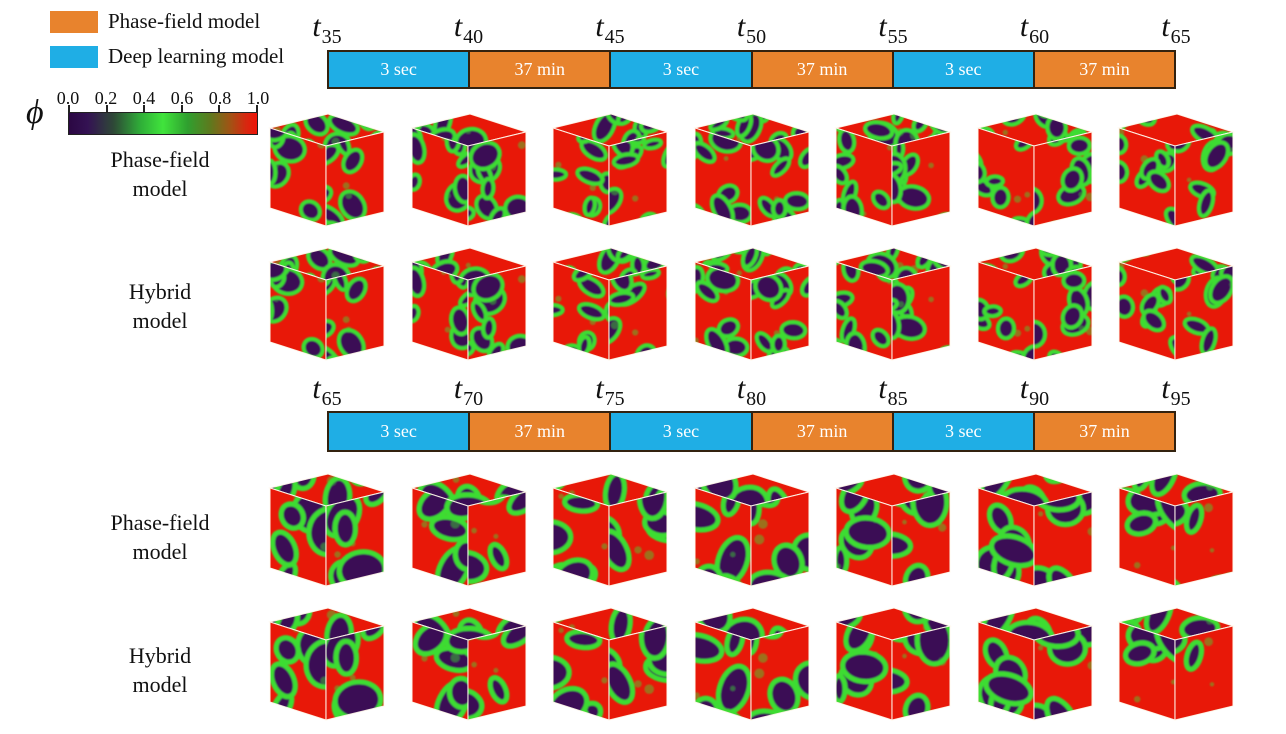  What do you see at coordinates (468, 664) in the screenshot?
I see `cube-hybrid-t70` at bounding box center [468, 664].